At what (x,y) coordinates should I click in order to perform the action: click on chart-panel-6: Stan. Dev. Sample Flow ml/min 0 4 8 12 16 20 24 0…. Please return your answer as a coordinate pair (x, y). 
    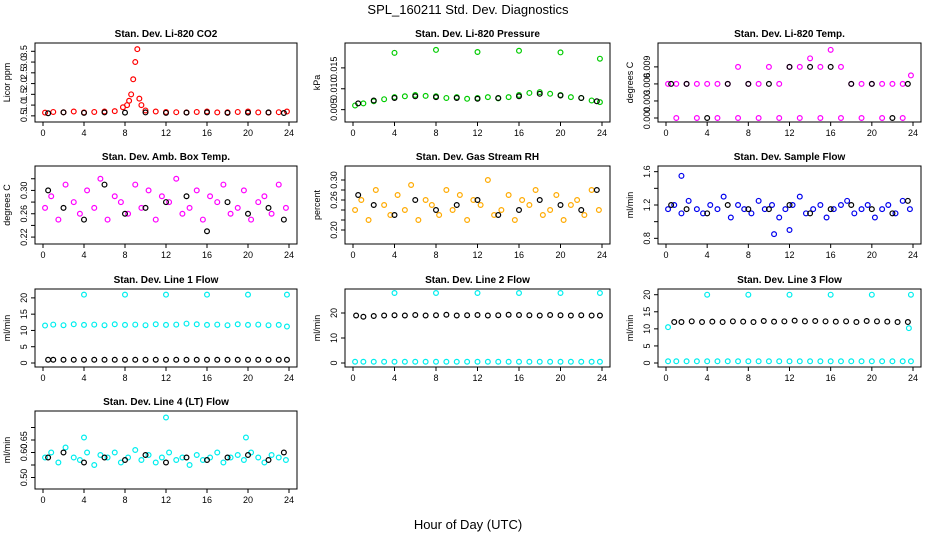
    Looking at the image, I should click on (773, 206).